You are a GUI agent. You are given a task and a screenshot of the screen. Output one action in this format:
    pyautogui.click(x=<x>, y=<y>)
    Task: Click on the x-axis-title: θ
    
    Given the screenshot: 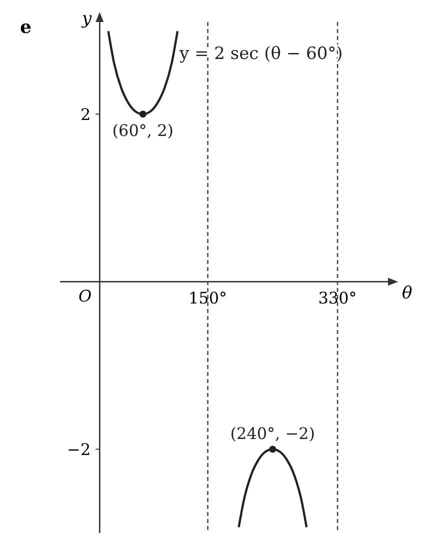 What is the action you would take?
    pyautogui.click(x=407, y=294)
    